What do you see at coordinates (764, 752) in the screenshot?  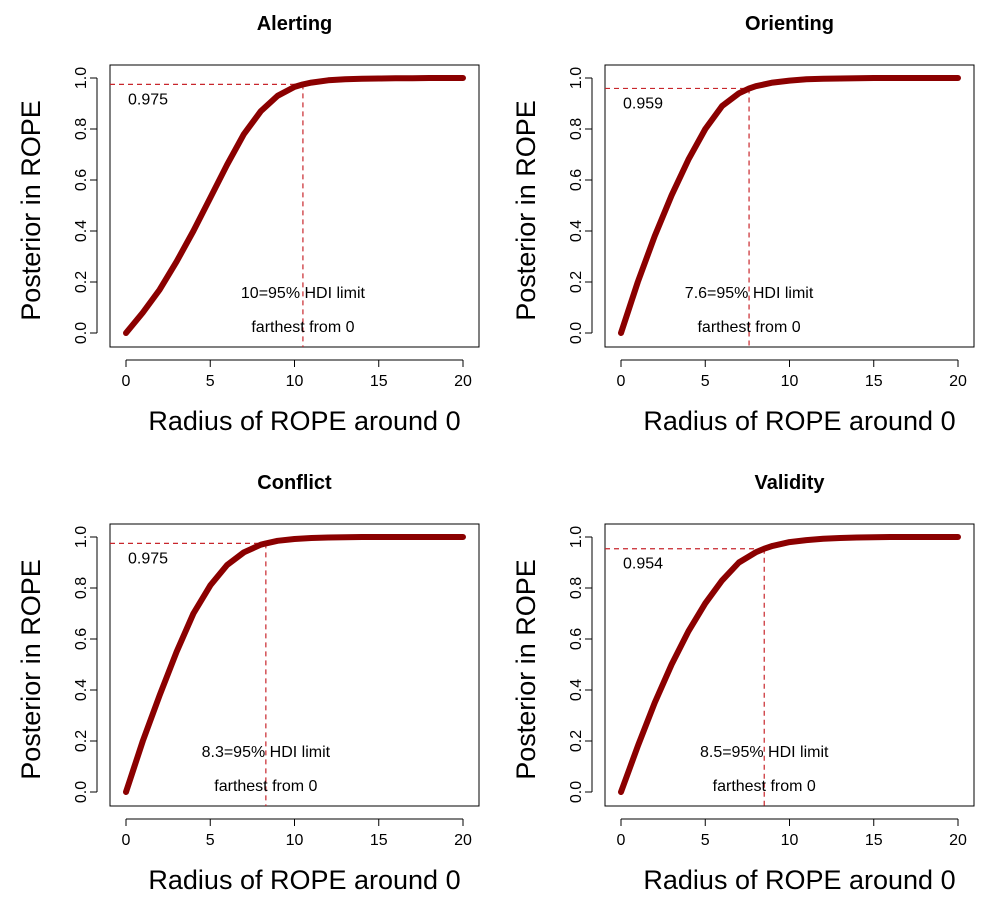 I see `hdi-limit-annotation: 8.5=95% HDI limit` at bounding box center [764, 752].